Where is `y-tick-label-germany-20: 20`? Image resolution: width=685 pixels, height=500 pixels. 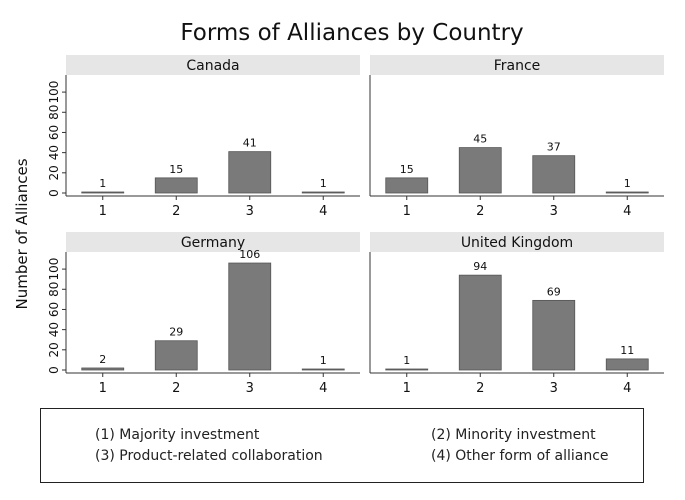
y-tick-label-germany-20: 20 is located at coordinates (54, 349).